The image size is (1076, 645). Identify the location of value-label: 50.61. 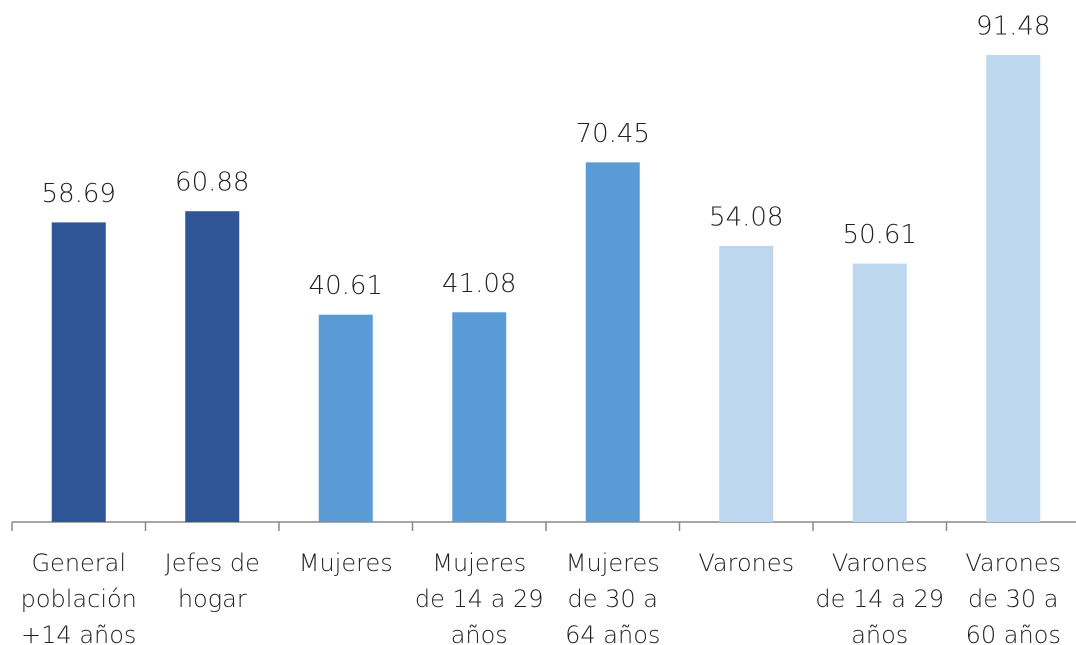
(880, 235).